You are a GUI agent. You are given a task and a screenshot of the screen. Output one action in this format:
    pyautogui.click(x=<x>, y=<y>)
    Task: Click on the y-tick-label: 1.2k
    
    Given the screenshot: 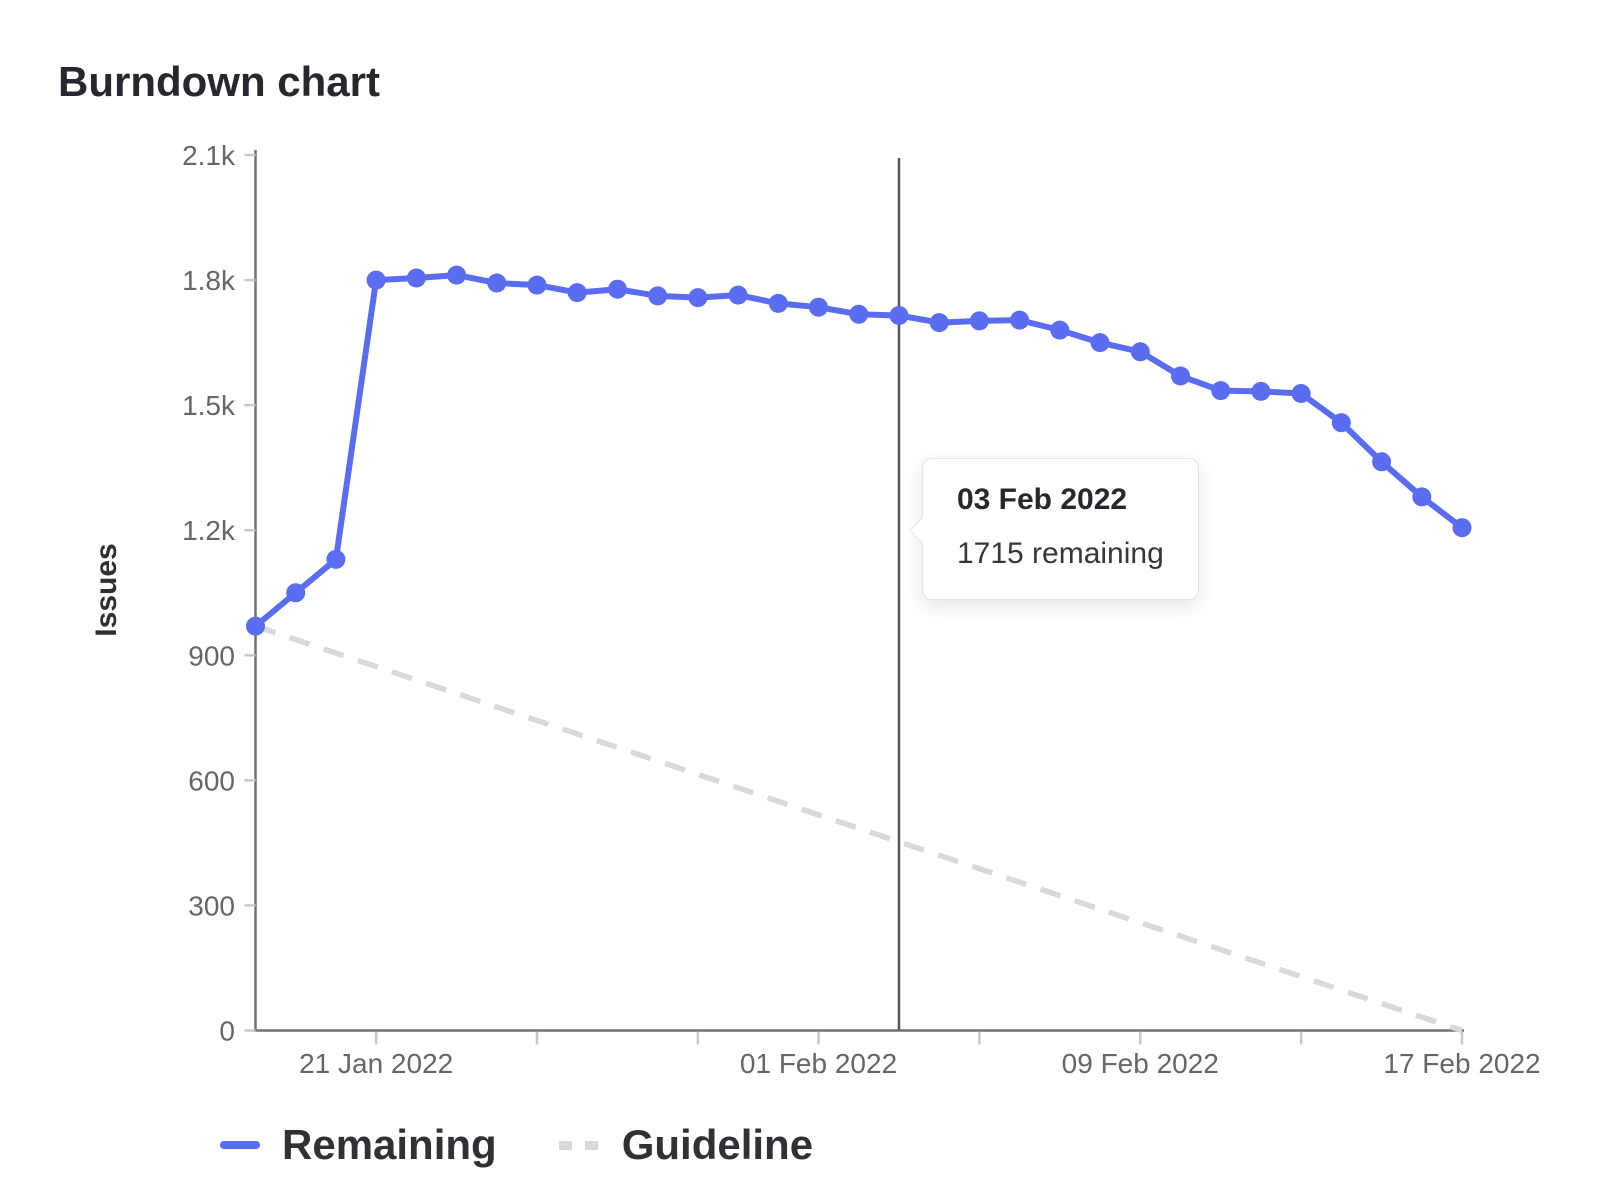 What is the action you would take?
    pyautogui.click(x=209, y=530)
    